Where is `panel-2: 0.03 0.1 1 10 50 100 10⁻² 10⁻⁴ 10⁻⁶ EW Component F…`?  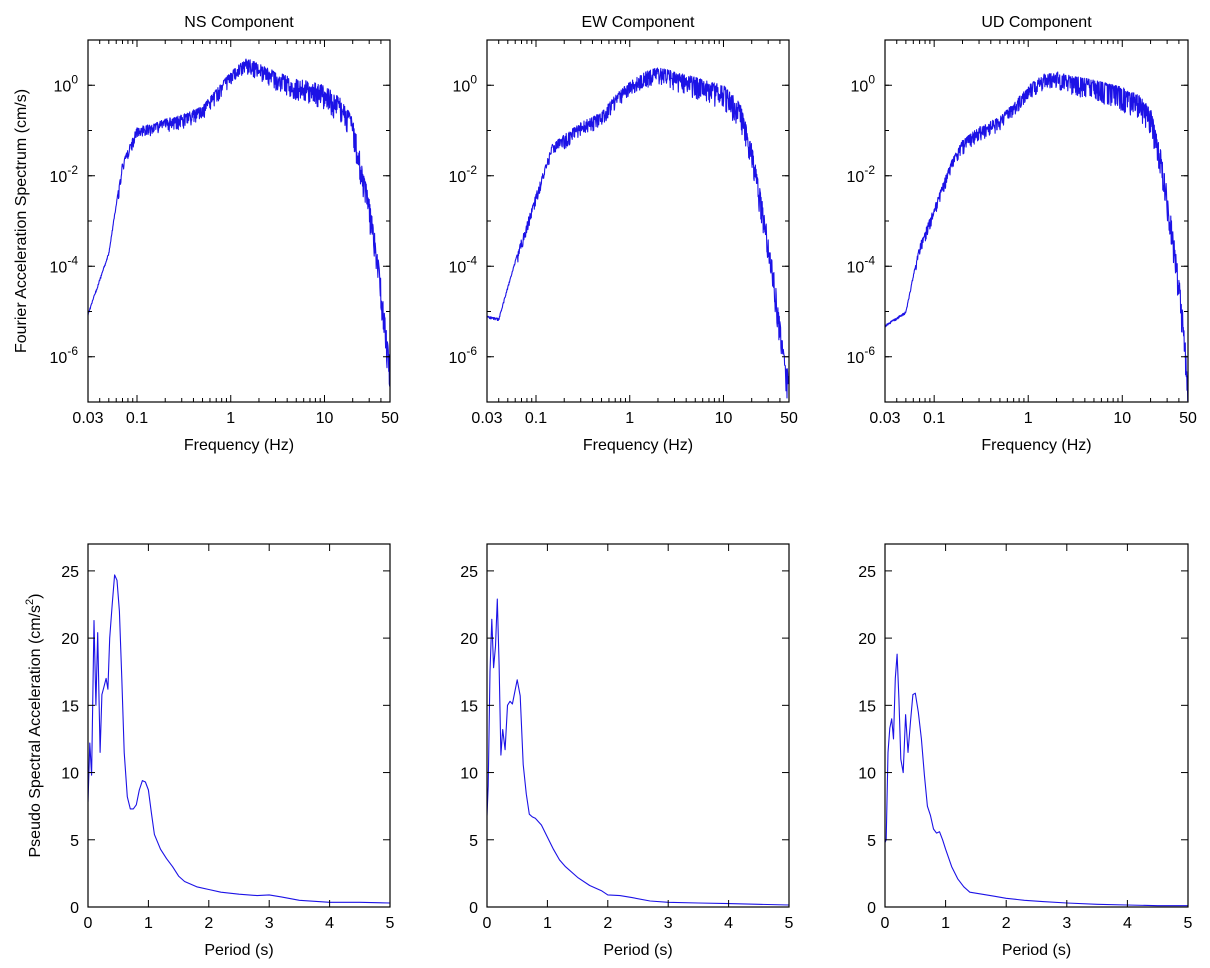 panel-2: 0.03 0.1 1 10 50 100 10⁻² 10⁻⁴ 10⁻⁶ EW Component F… is located at coordinates (623, 234).